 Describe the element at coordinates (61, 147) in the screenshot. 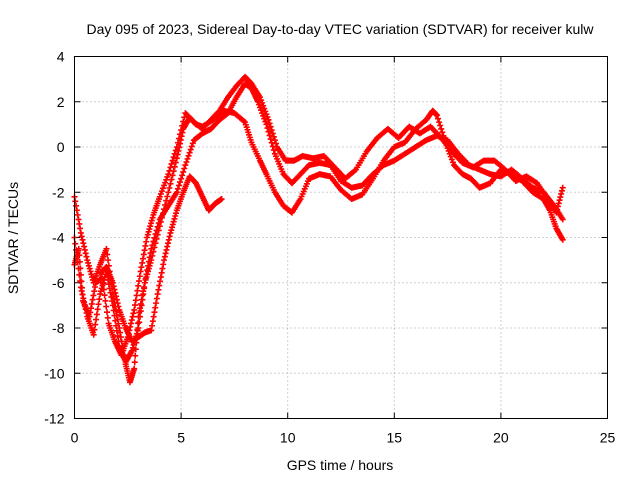

I see `y-tick-label: 0` at that location.